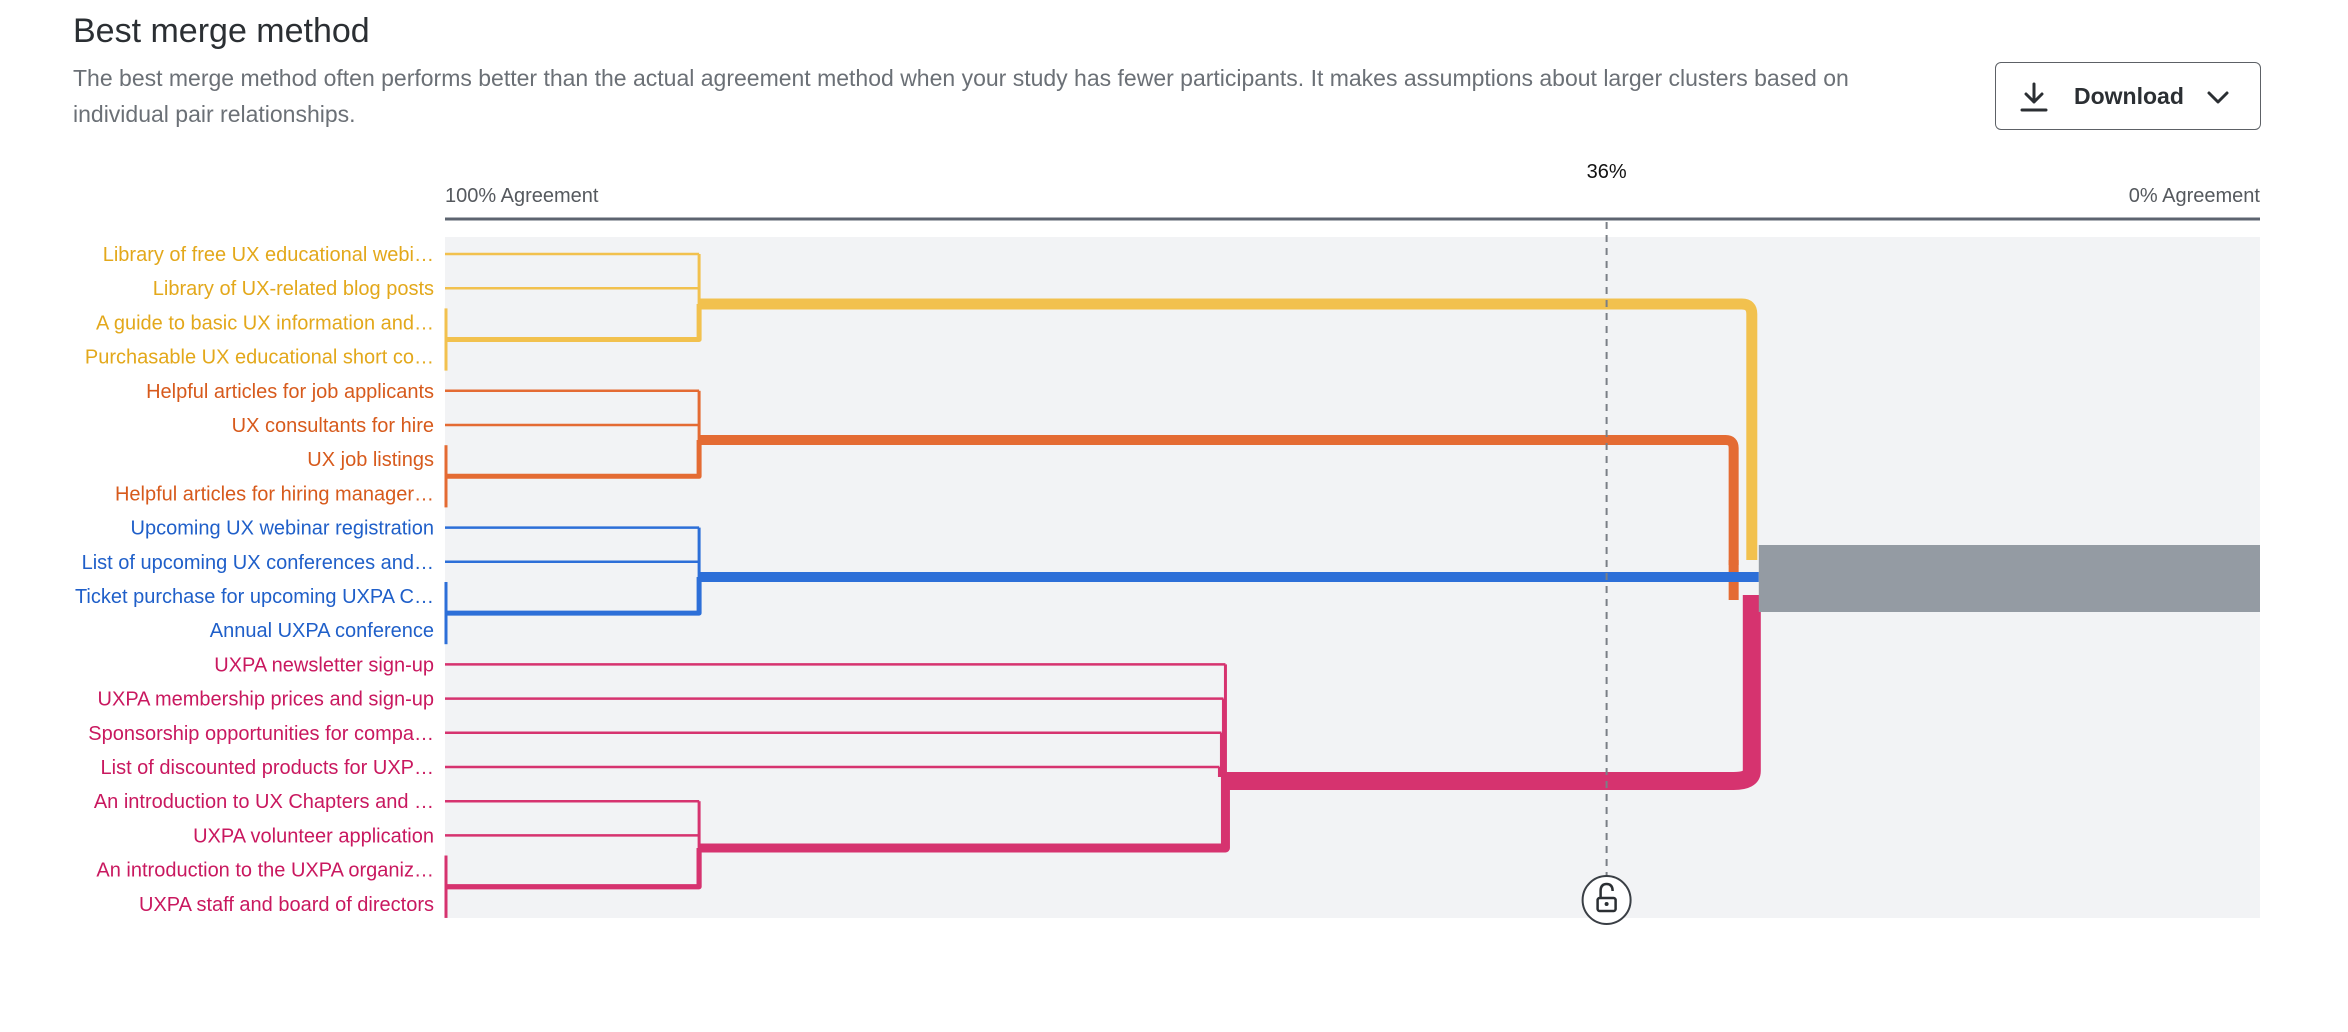 This screenshot has width=2348, height=1032. I want to click on page-title: Best merge method, so click(221, 31).